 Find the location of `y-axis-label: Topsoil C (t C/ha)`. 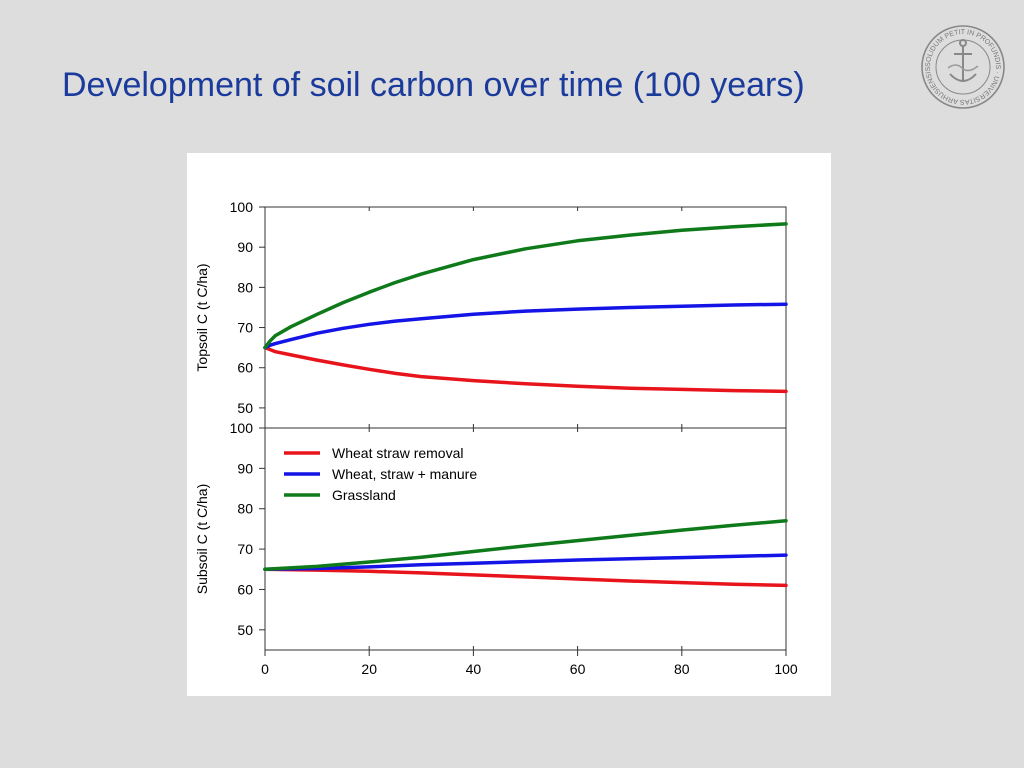

y-axis-label: Topsoil C (t C/ha) is located at coordinates (202, 317).